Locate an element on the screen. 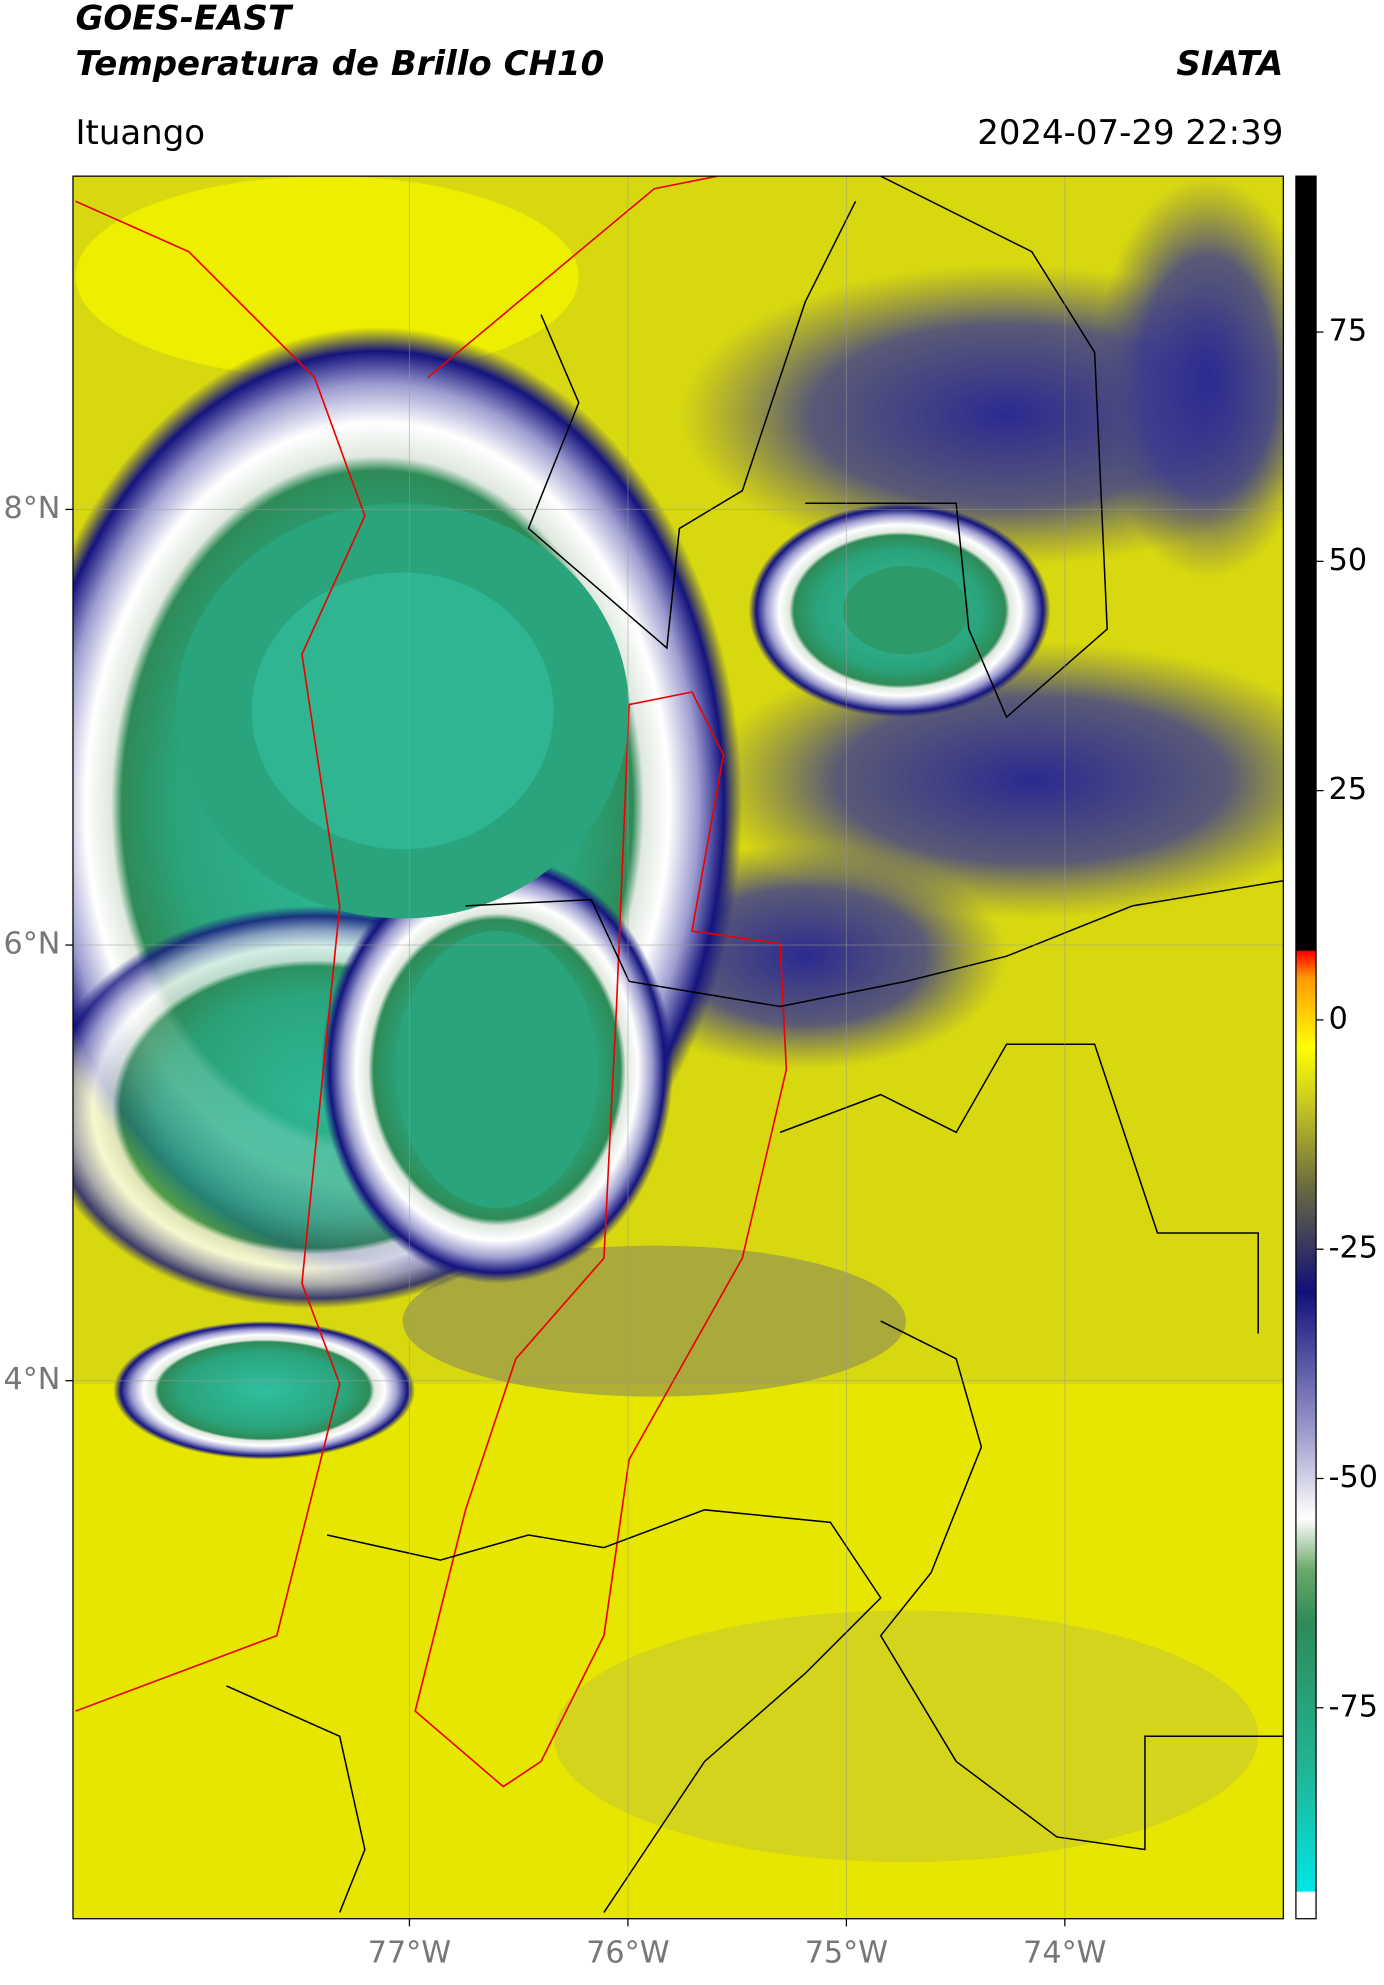 This screenshot has width=1384, height=1985. colorbar-tick-label: -50 is located at coordinates (1353, 1477).